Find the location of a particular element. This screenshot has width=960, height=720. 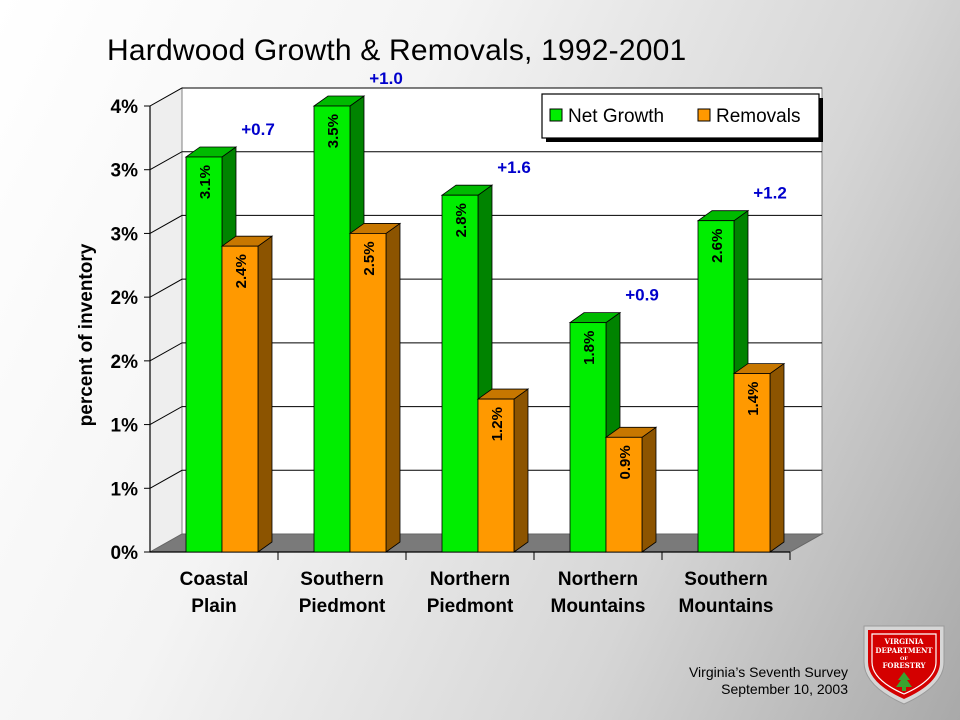

logo-text-virginia: VIRGINIA is located at coordinates (904, 641).